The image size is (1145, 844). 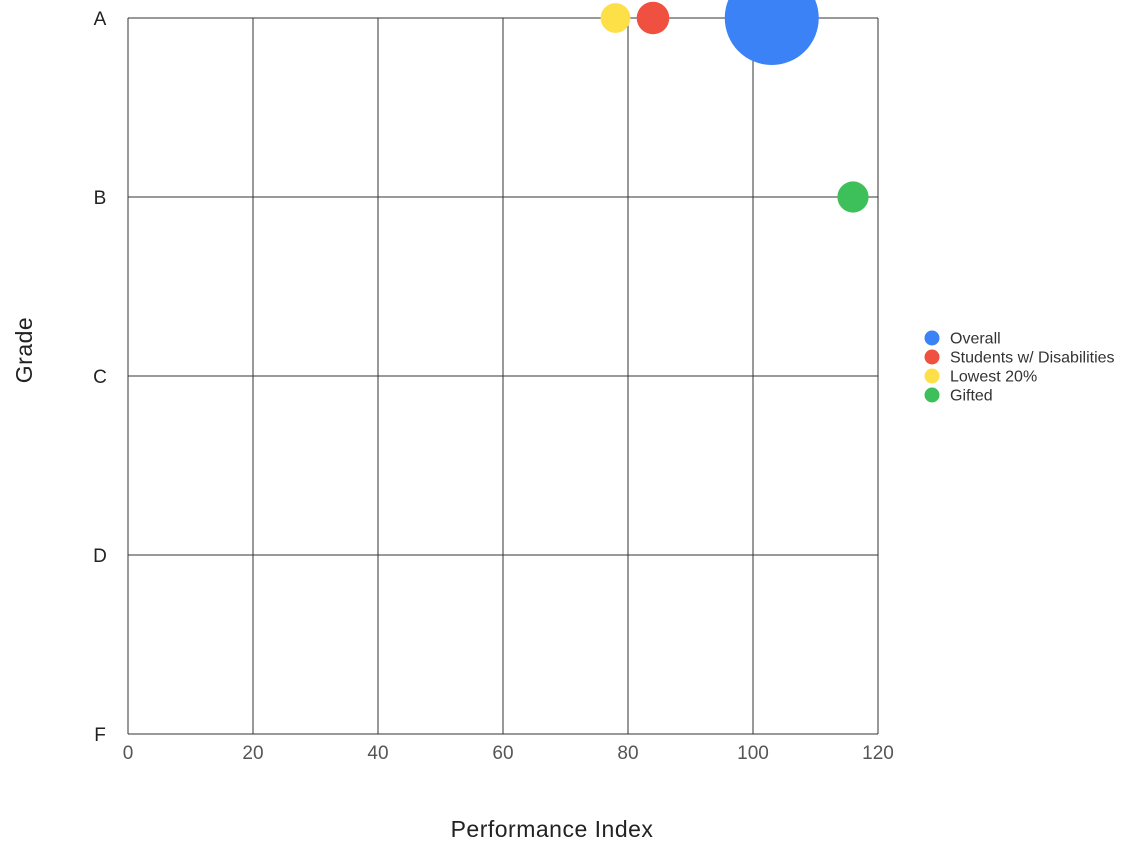 What do you see at coordinates (753, 753) in the screenshot?
I see `x-tick-label: 100` at bounding box center [753, 753].